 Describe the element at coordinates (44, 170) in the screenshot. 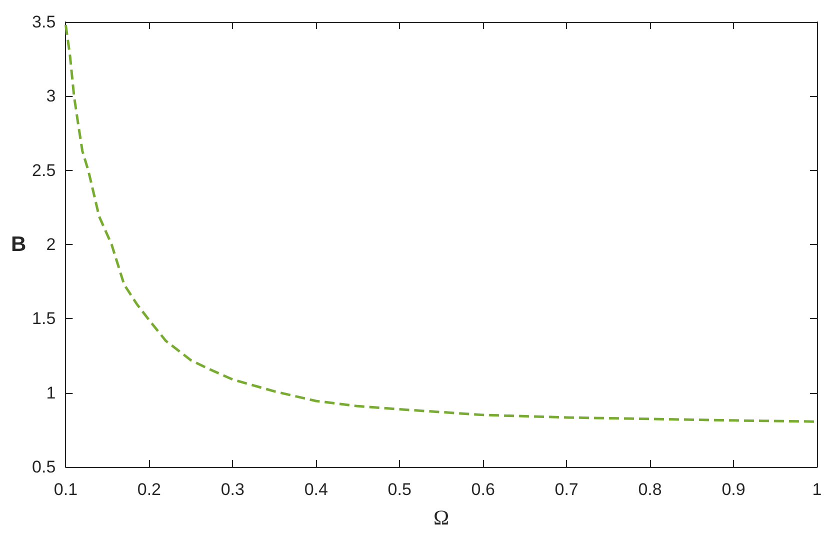

I see `y-tick-label: 2.5` at that location.